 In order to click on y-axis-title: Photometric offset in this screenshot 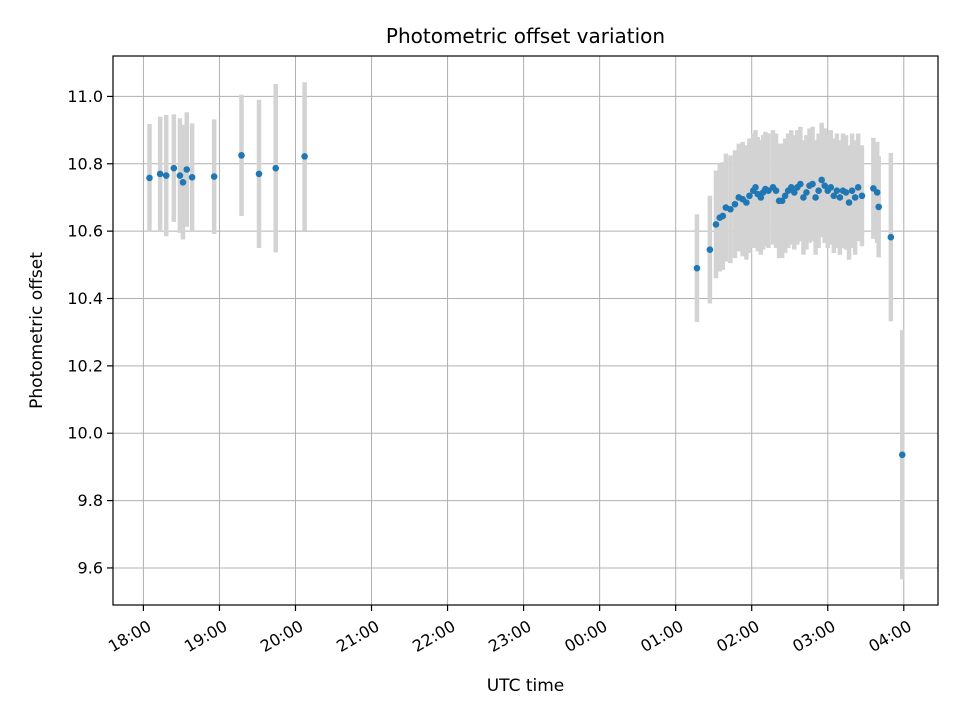, I will do `click(37, 330)`.